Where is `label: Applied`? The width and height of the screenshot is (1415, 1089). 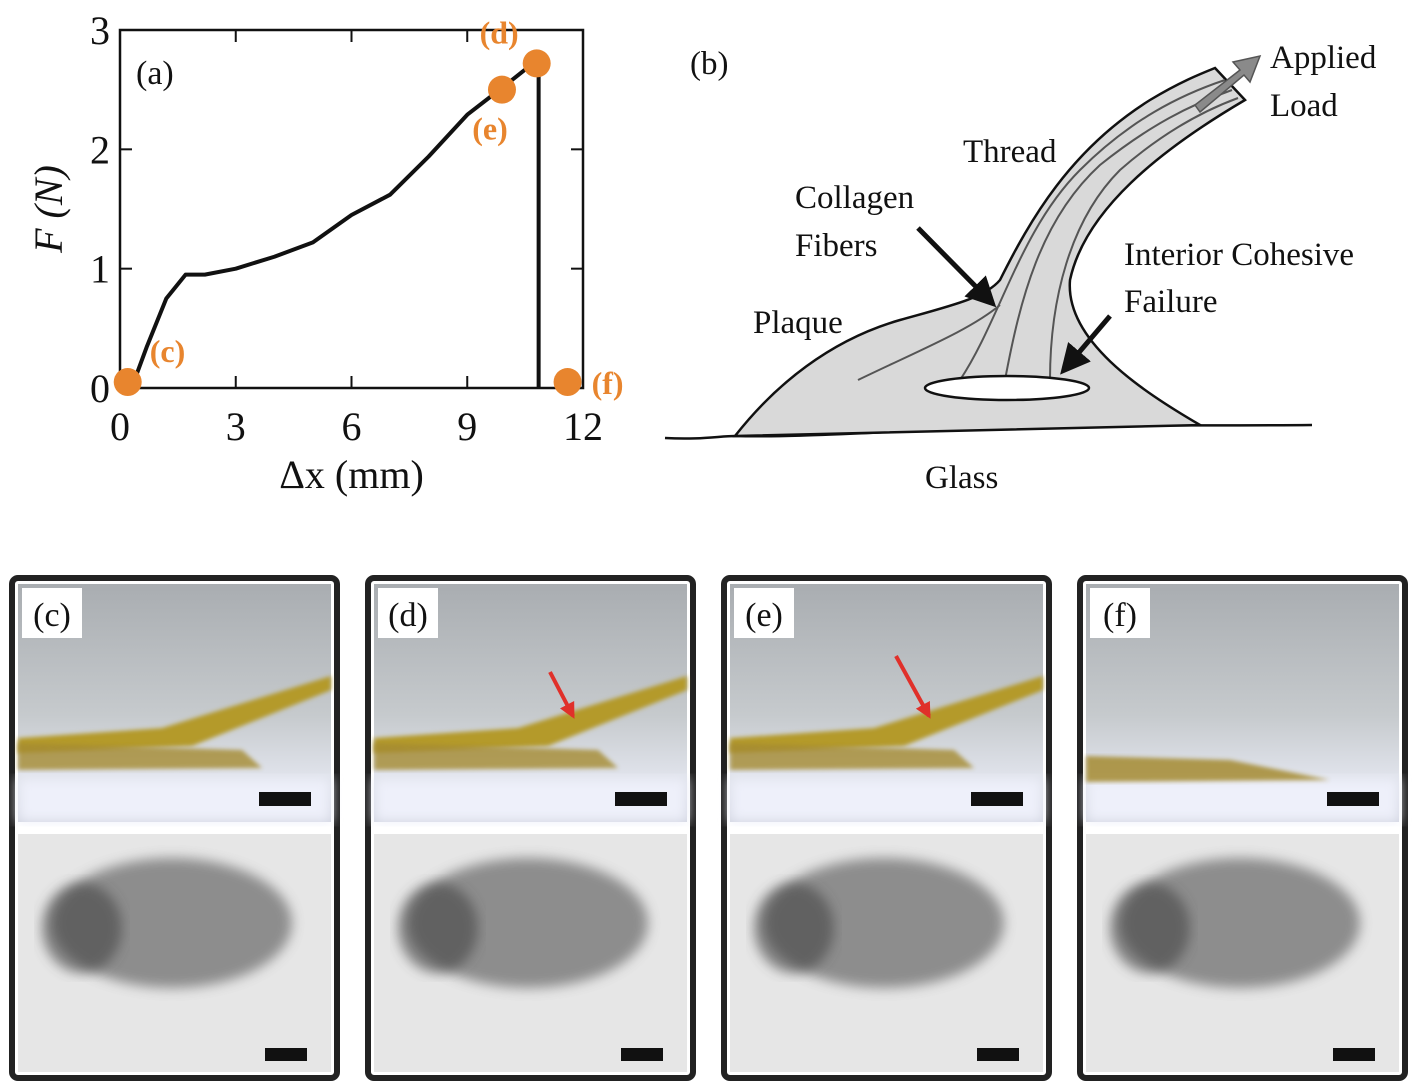 label: Applied is located at coordinates (1323, 58).